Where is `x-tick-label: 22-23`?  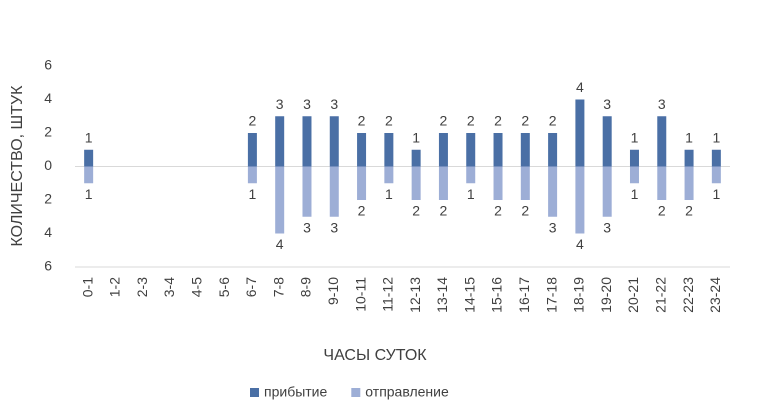
x-tick-label: 22-23 is located at coordinates (688, 295).